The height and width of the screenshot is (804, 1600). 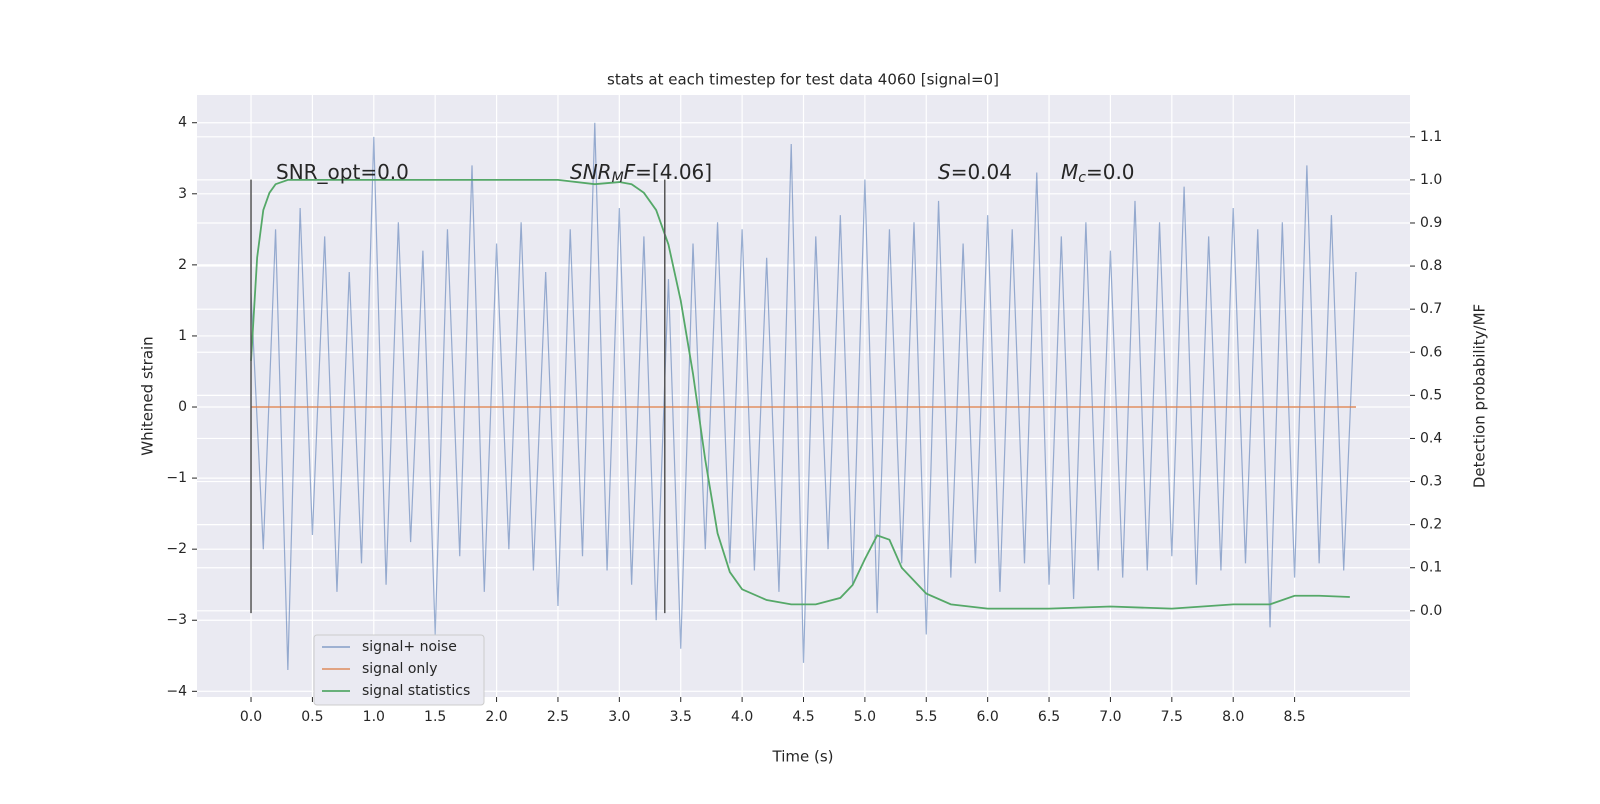 I want to click on x-tick-label: 6.0, so click(x=988, y=717).